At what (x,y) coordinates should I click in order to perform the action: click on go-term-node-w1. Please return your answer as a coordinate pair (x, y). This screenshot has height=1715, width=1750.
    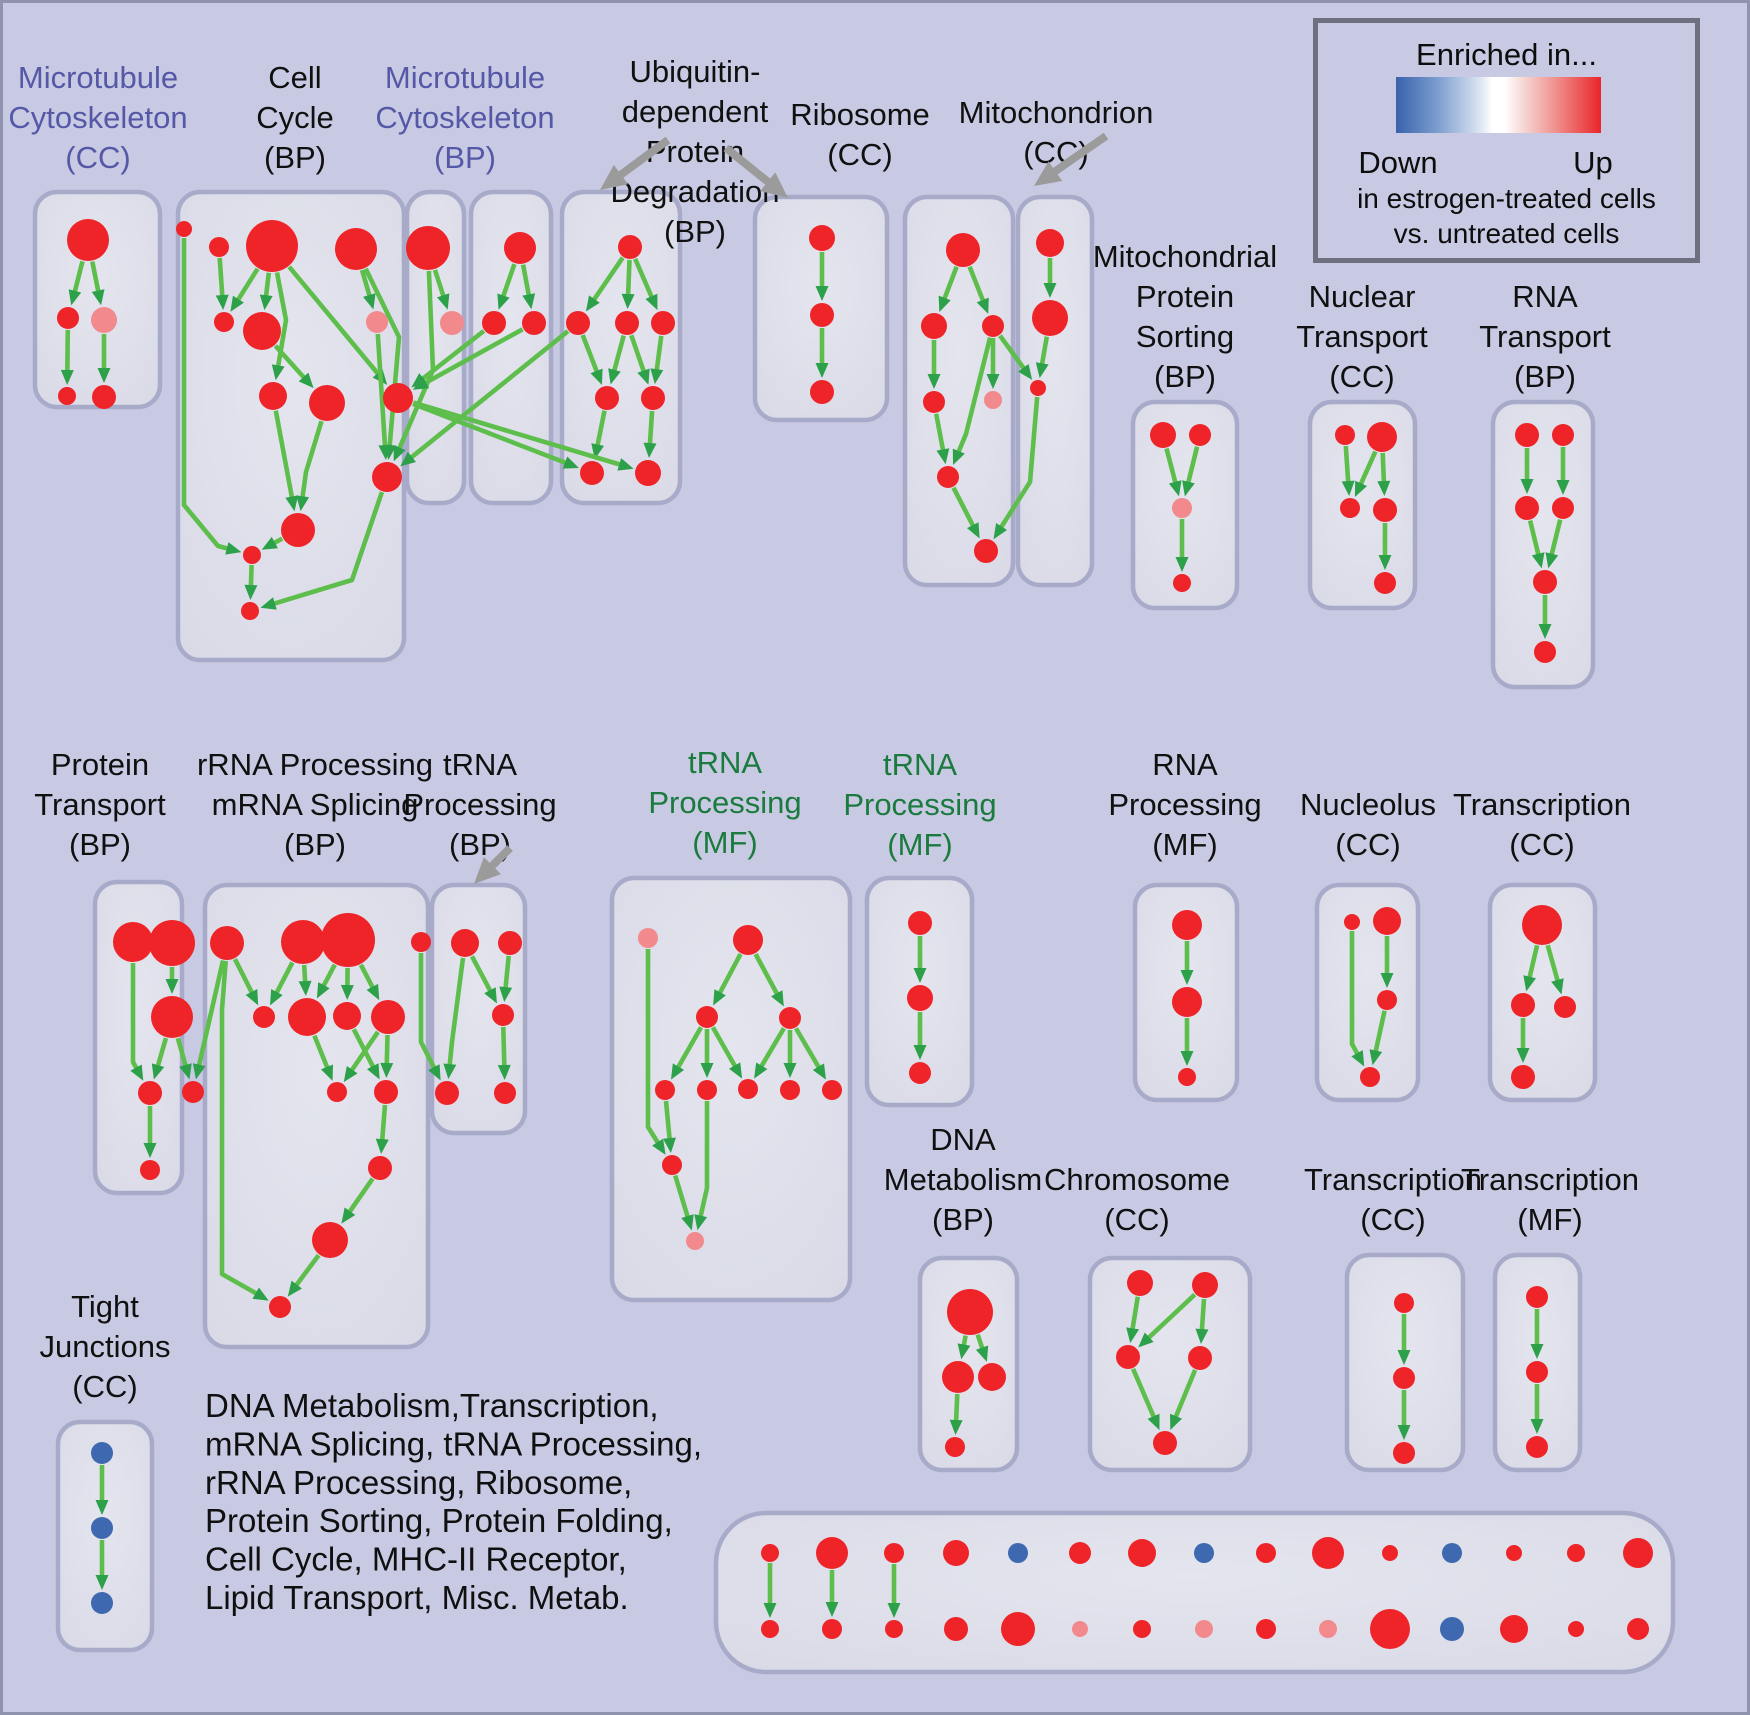
    Looking at the image, I should click on (1537, 1297).